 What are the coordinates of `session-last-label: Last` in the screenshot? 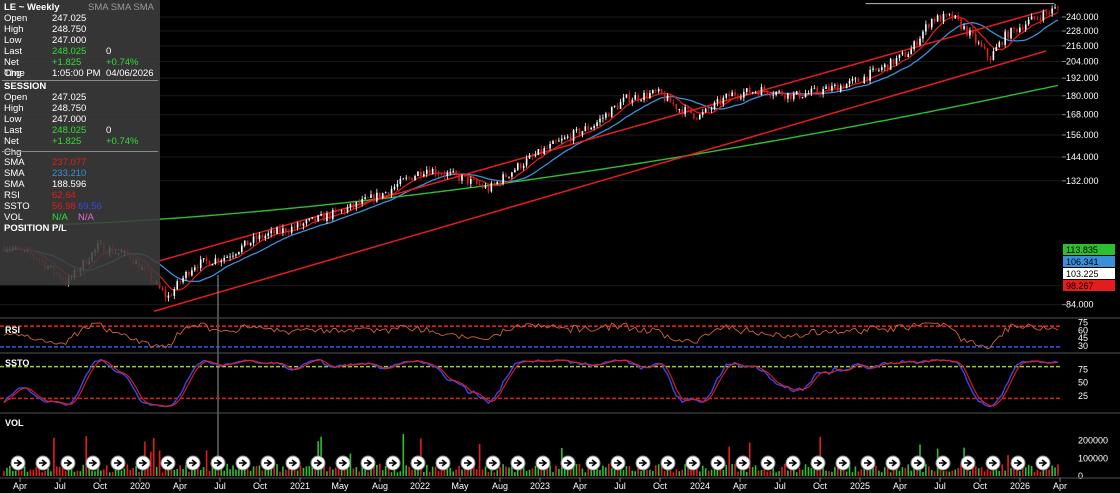 It's located at (13, 130).